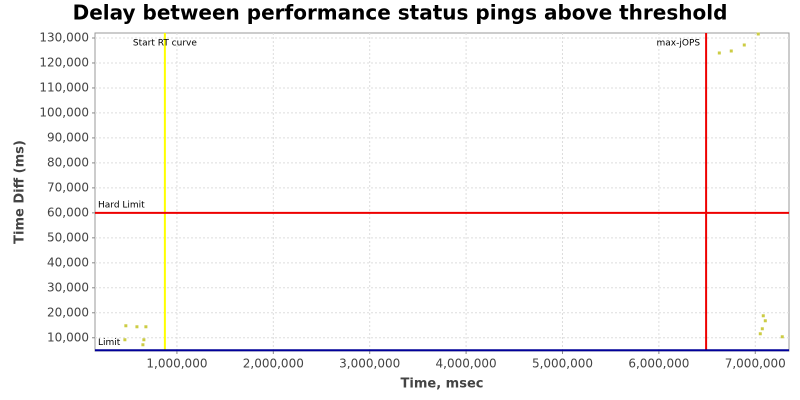 The width and height of the screenshot is (800, 400). What do you see at coordinates (64, 112) in the screenshot?
I see `y-tick-label: 100,000` at bounding box center [64, 112].